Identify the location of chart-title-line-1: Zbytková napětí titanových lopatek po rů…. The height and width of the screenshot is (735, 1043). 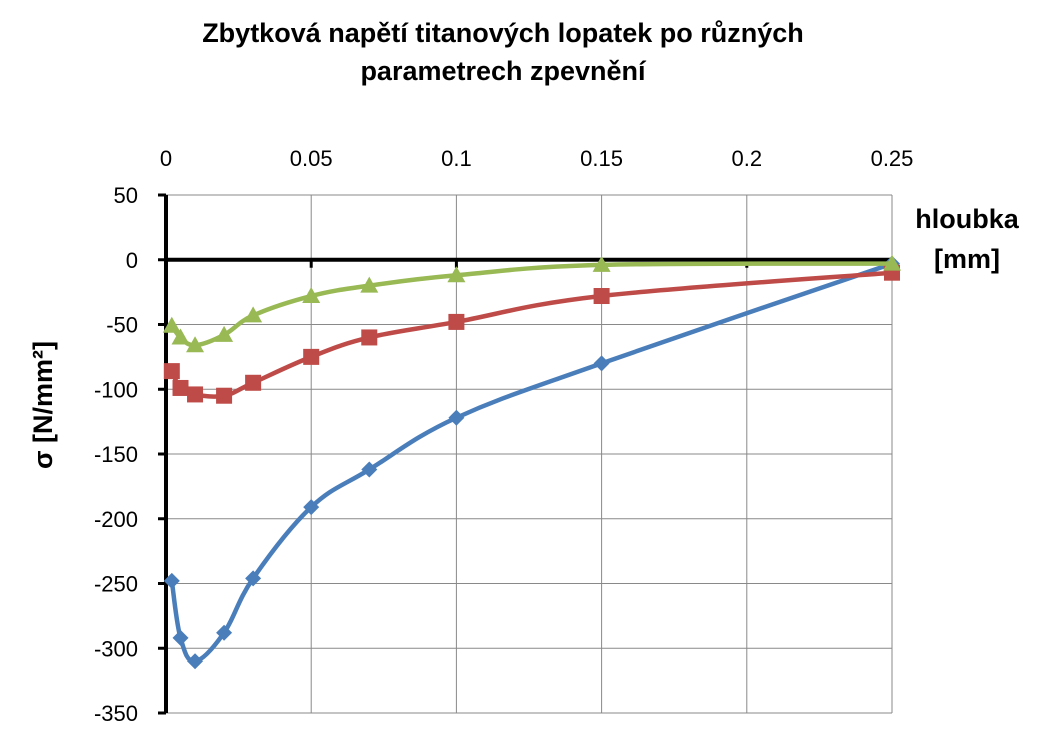
(503, 33).